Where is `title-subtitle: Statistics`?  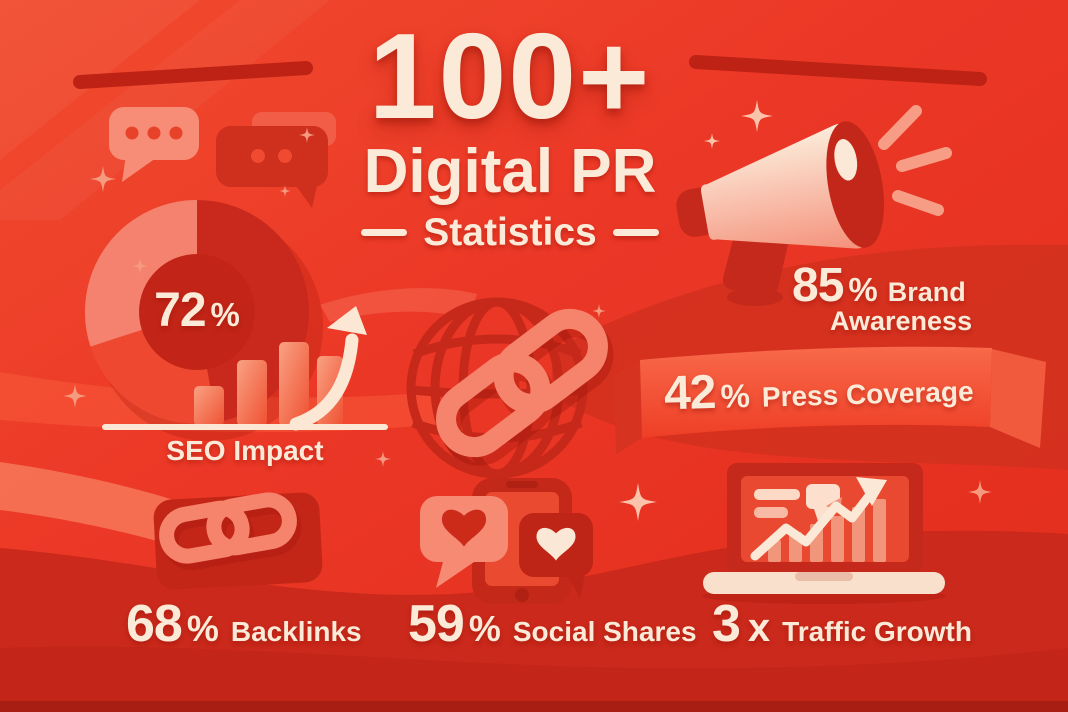 title-subtitle: Statistics is located at coordinates (510, 233).